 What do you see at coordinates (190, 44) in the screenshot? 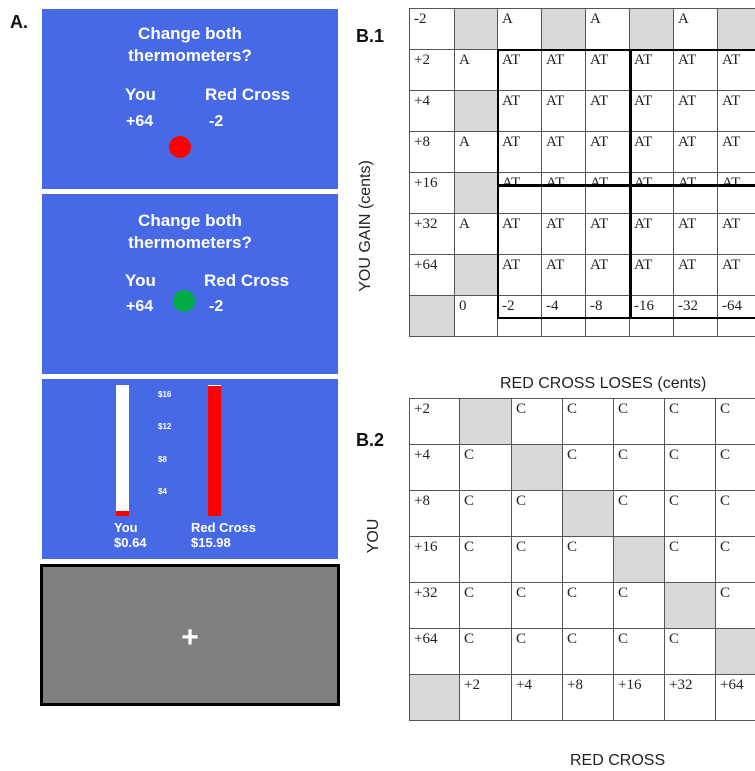
I see `screen-question: Change both thermometers?` at bounding box center [190, 44].